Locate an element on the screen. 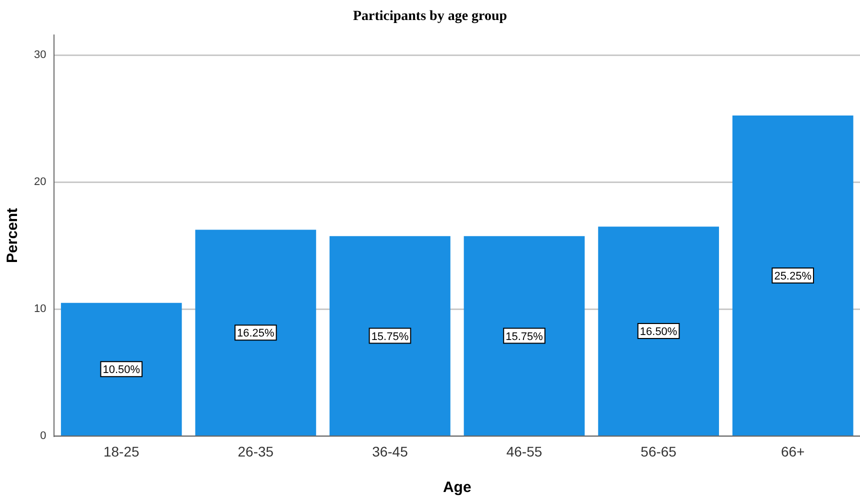 This screenshot has width=860, height=501. data-label: 16.25% is located at coordinates (256, 334).